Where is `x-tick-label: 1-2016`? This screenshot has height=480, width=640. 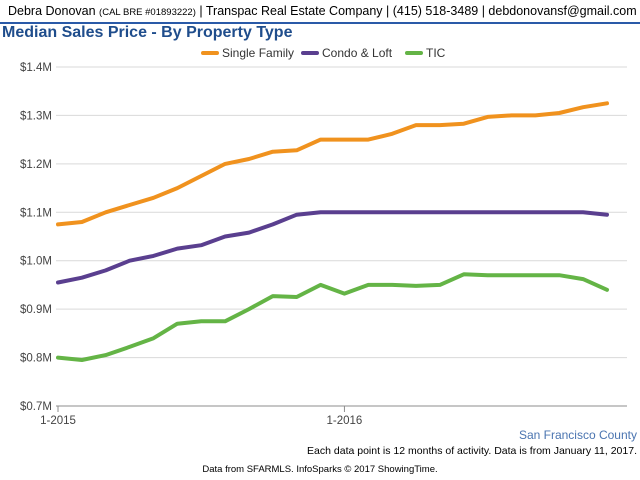
x-tick-label: 1-2016 is located at coordinates (345, 421).